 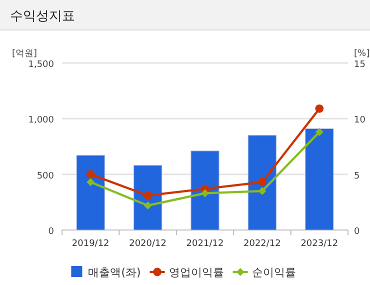 What do you see at coordinates (262, 244) in the screenshot?
I see `x-tick-label: 2022/12` at bounding box center [262, 244].